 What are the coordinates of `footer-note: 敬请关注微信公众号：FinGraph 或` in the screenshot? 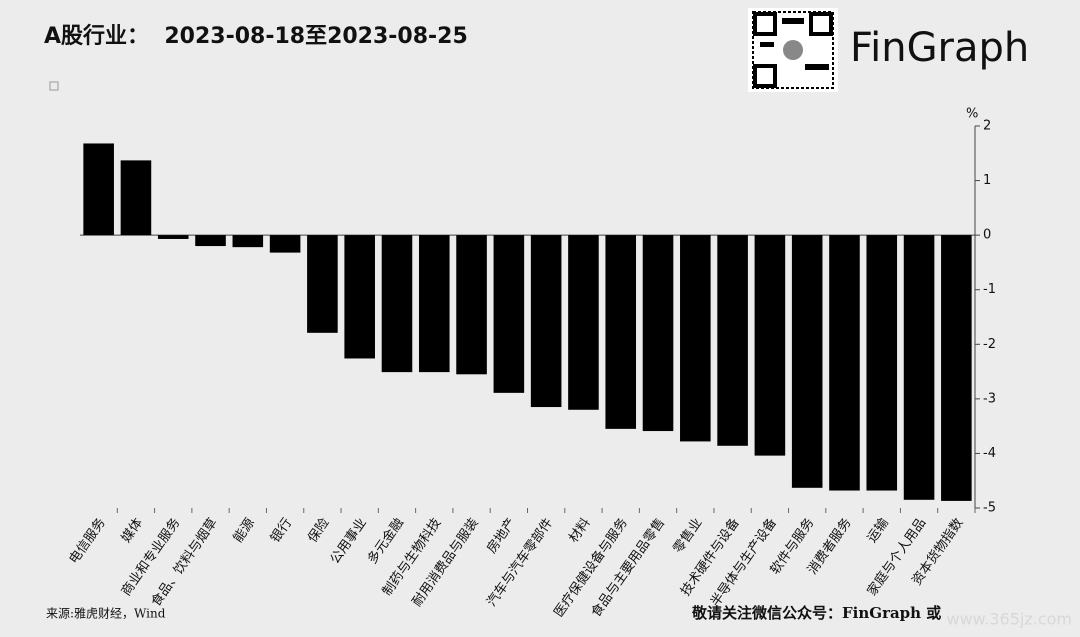 It's located at (816, 613).